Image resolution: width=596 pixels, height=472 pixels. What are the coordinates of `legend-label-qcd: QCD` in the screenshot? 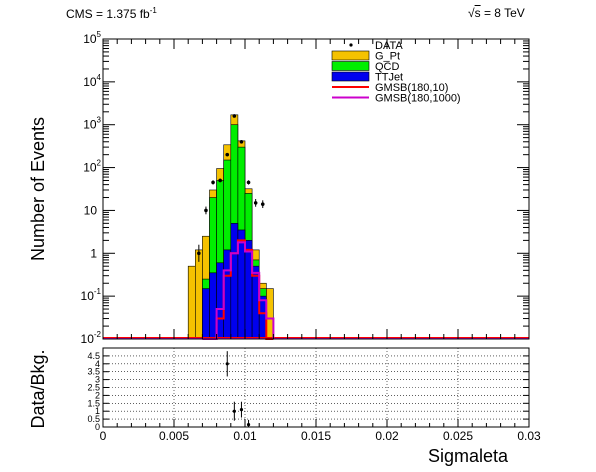 It's located at (387, 67).